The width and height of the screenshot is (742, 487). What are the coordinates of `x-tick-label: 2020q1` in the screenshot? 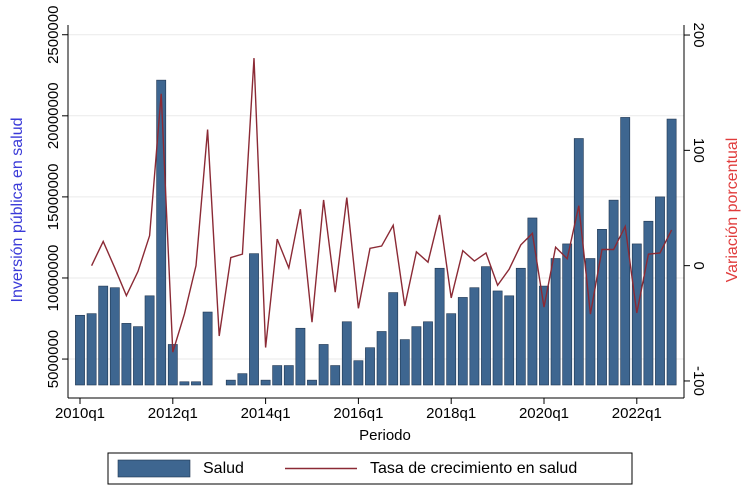 It's located at (544, 413).